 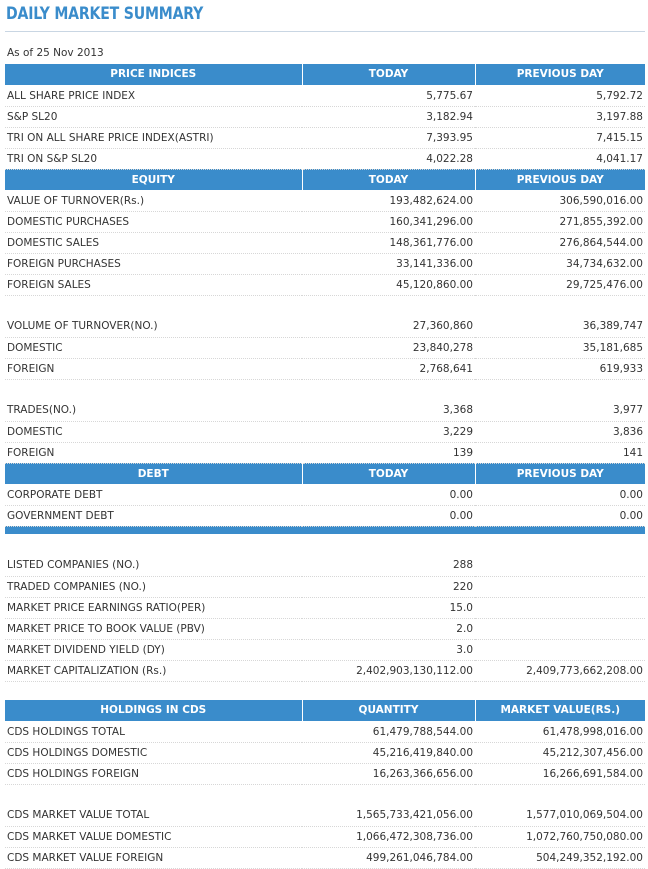 I want to click on column-header: MARKET VALUE(RS.), so click(x=560, y=711).